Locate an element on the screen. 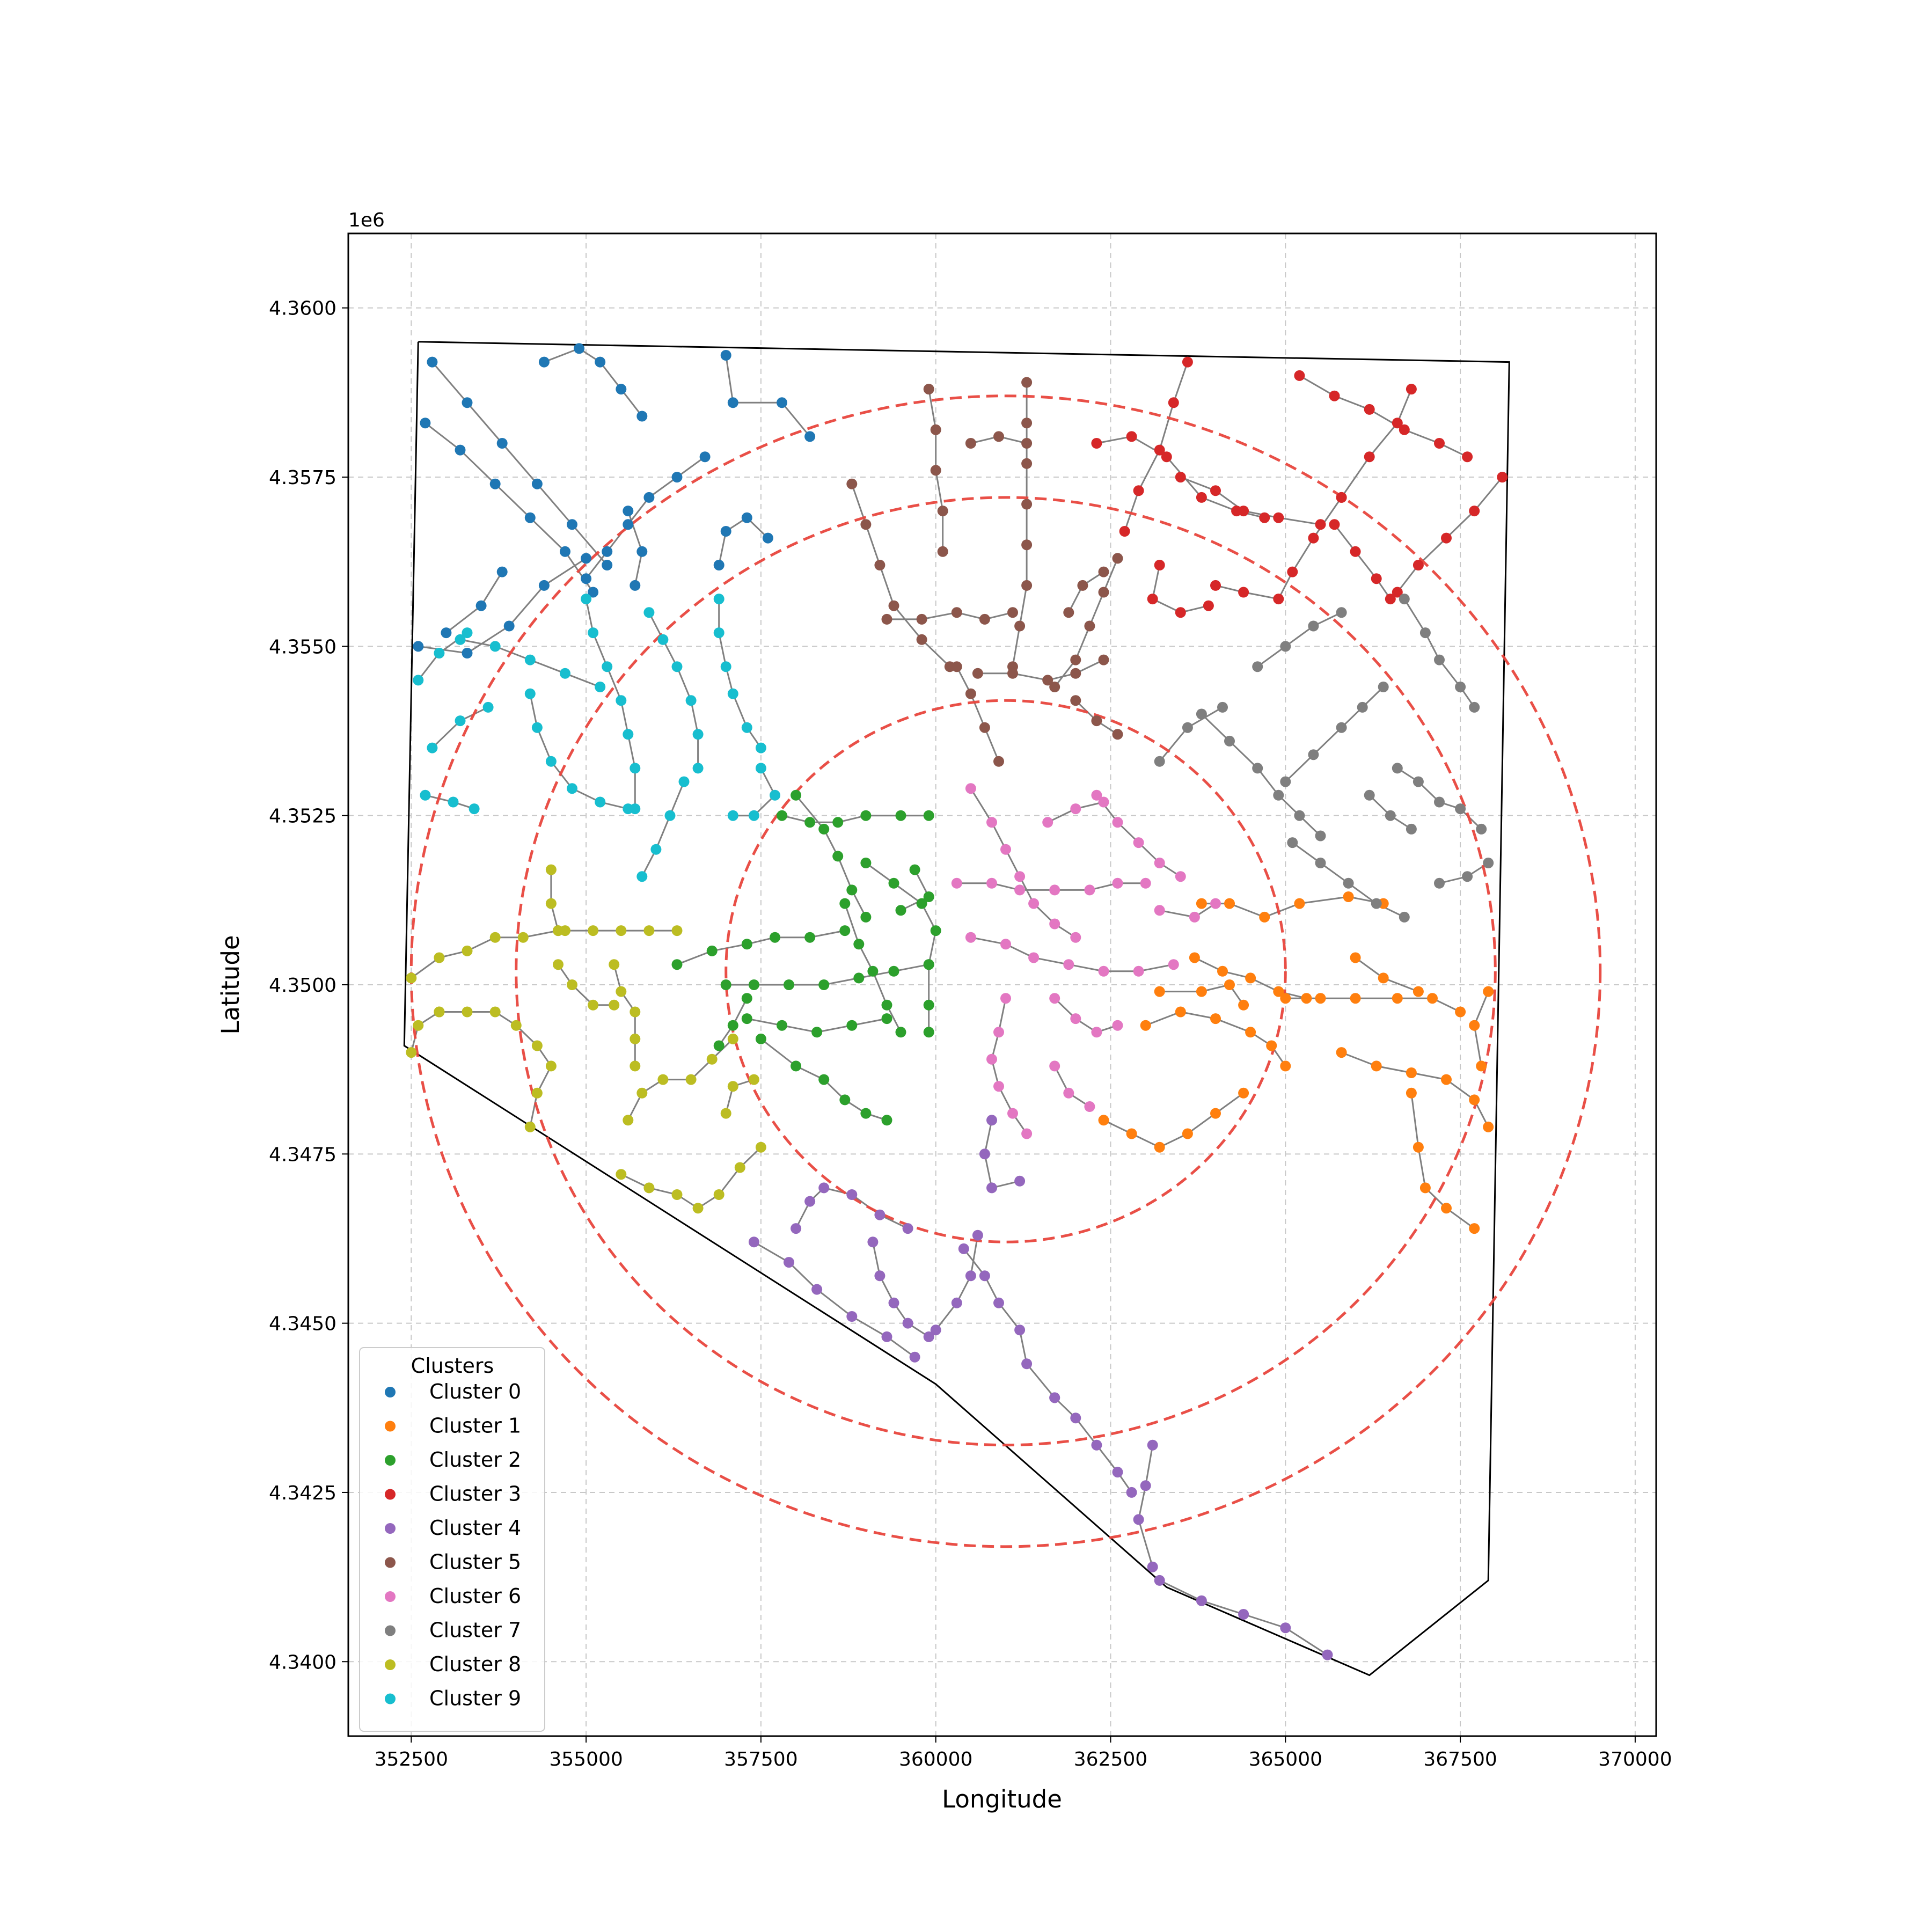 The image size is (1932, 1932). x-tick-label: 365000 is located at coordinates (1285, 1759).